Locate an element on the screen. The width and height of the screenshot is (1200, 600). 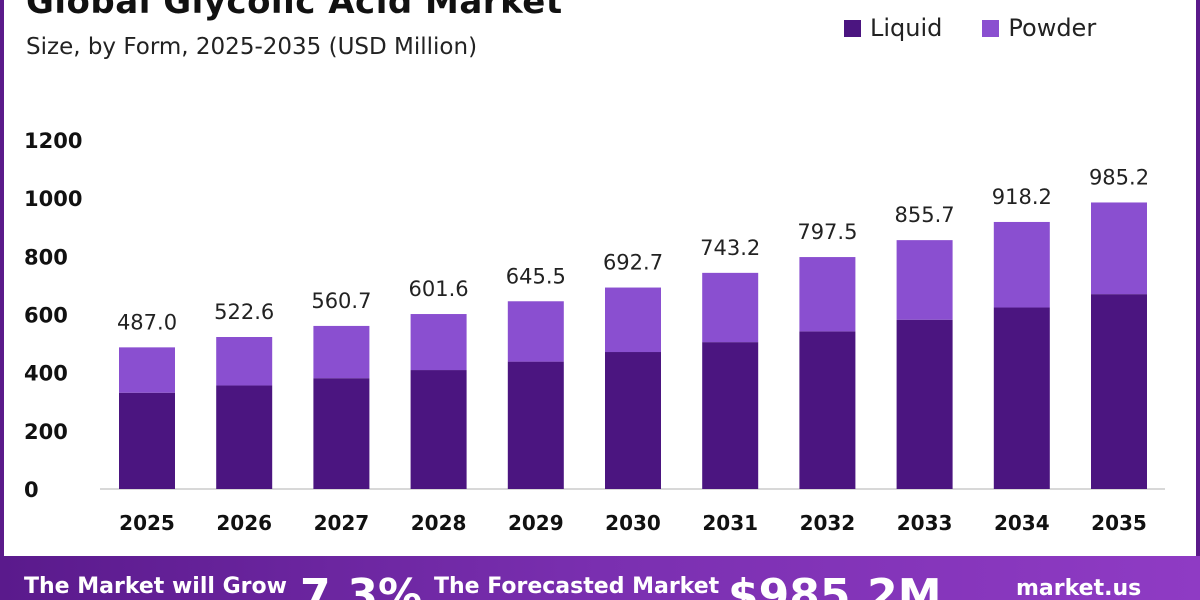
bar-powder-2026 is located at coordinates (244, 361).